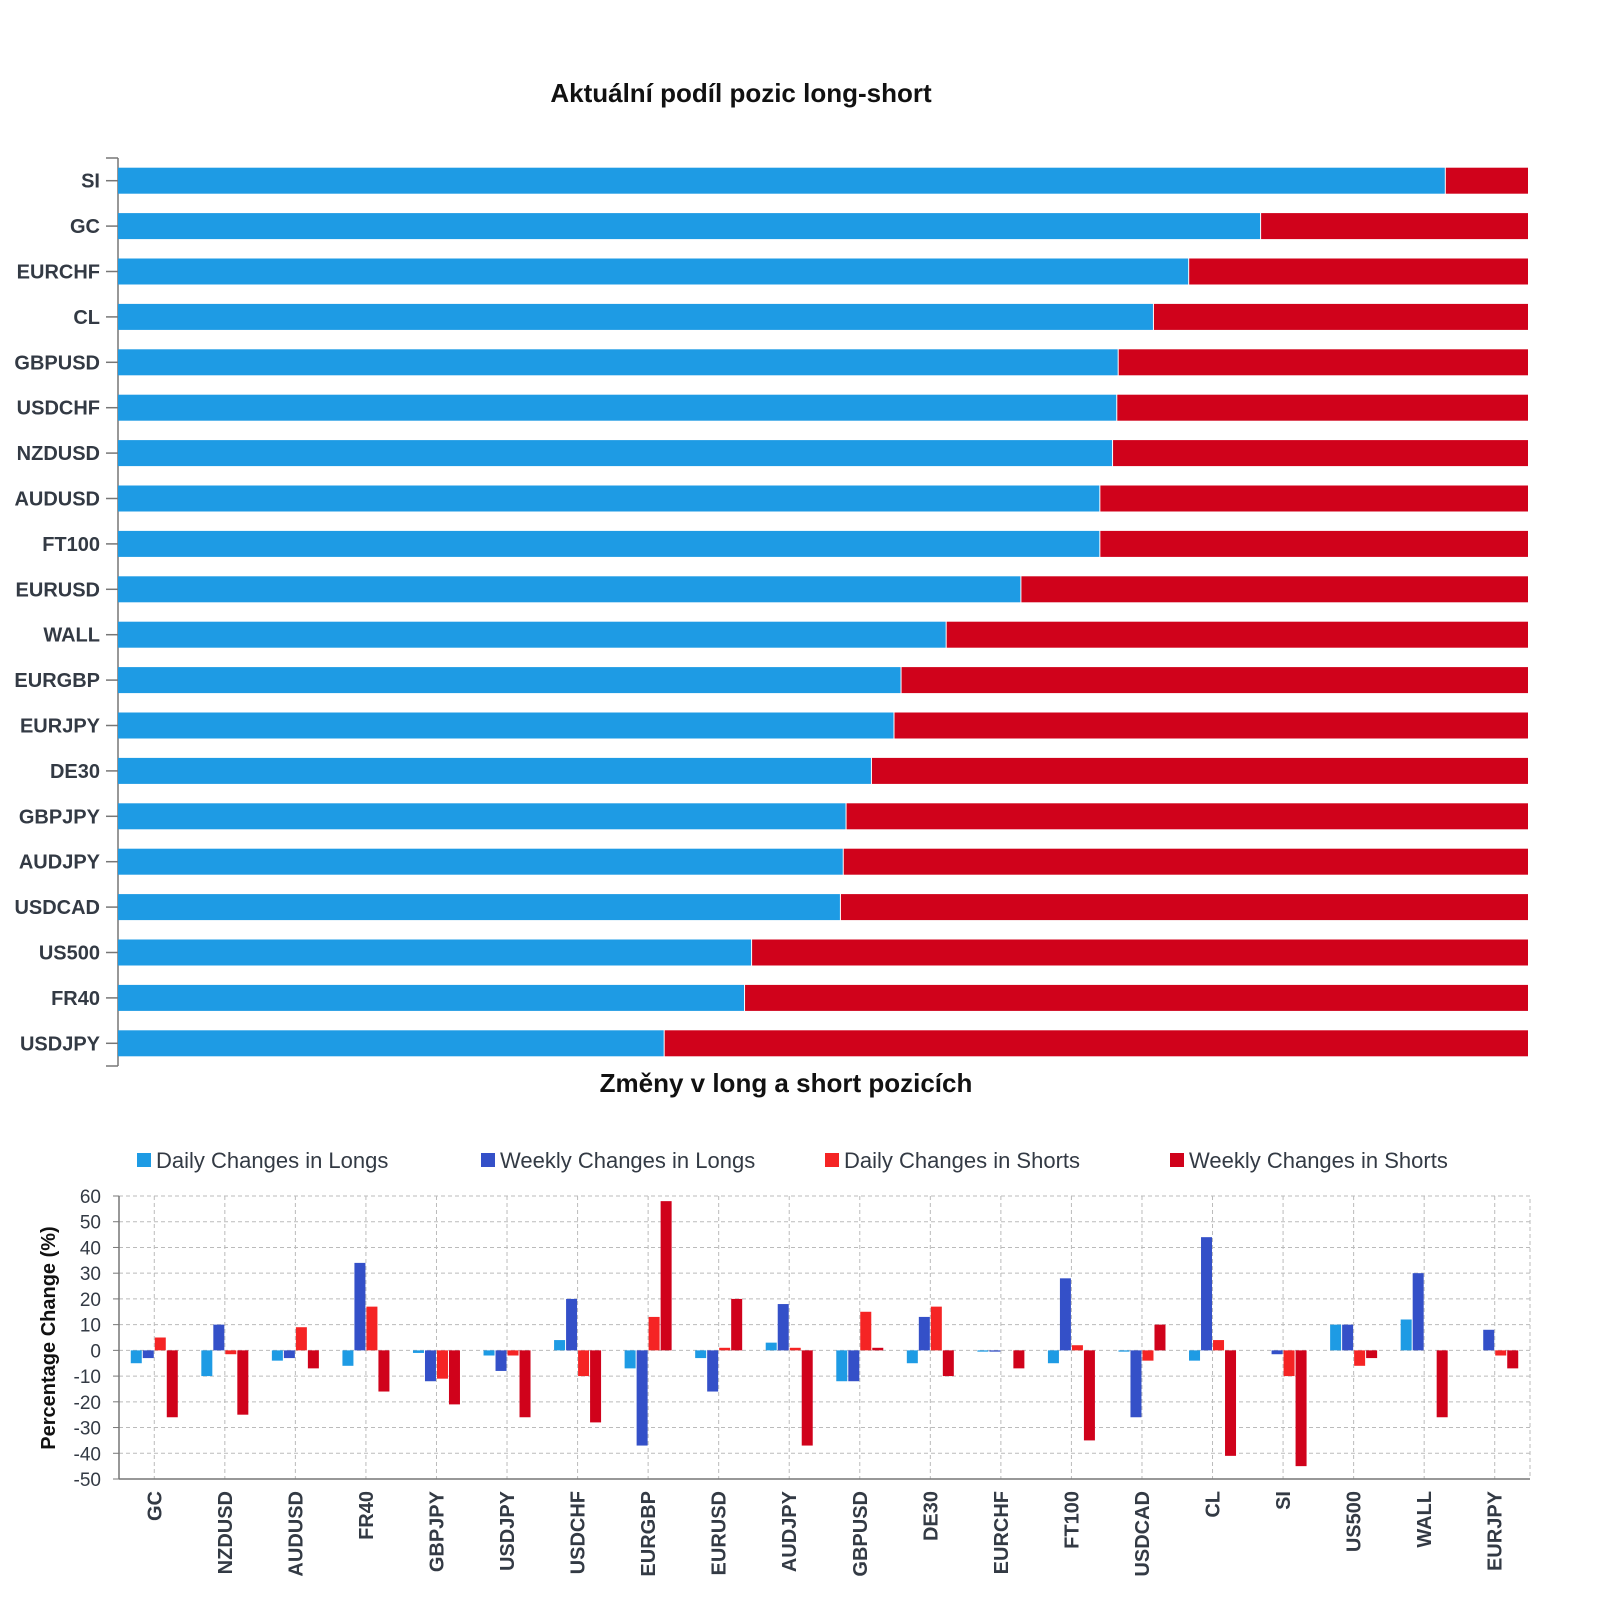  Describe the element at coordinates (720, 1533) in the screenshot. I see `x-category-label: EURUSD` at that location.